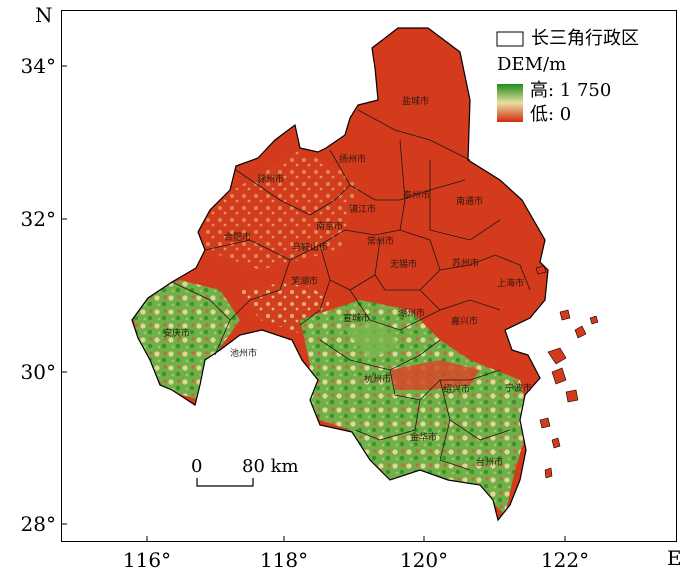 The height and width of the screenshot is (577, 700). What do you see at coordinates (567, 372) in the screenshot?
I see `islands` at bounding box center [567, 372].